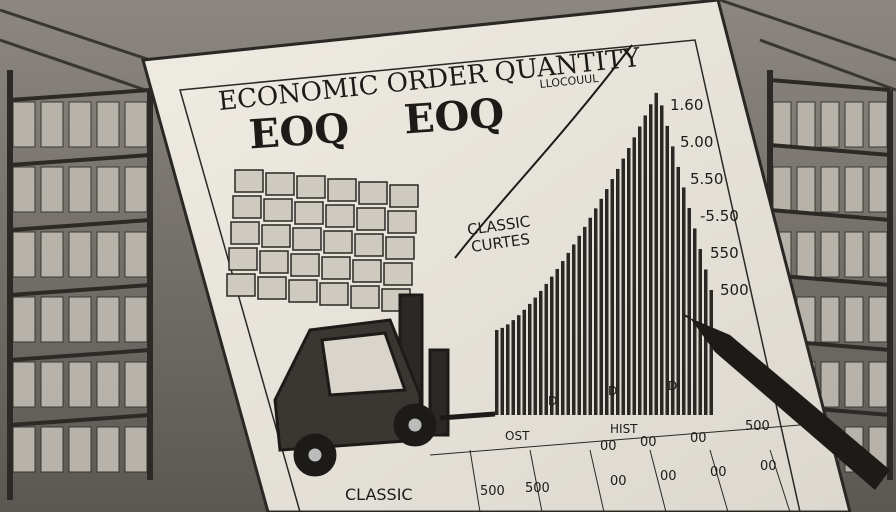 Image resolution: width=896 pixels, height=512 pixels. I want to click on x-label: OST, so click(517, 436).